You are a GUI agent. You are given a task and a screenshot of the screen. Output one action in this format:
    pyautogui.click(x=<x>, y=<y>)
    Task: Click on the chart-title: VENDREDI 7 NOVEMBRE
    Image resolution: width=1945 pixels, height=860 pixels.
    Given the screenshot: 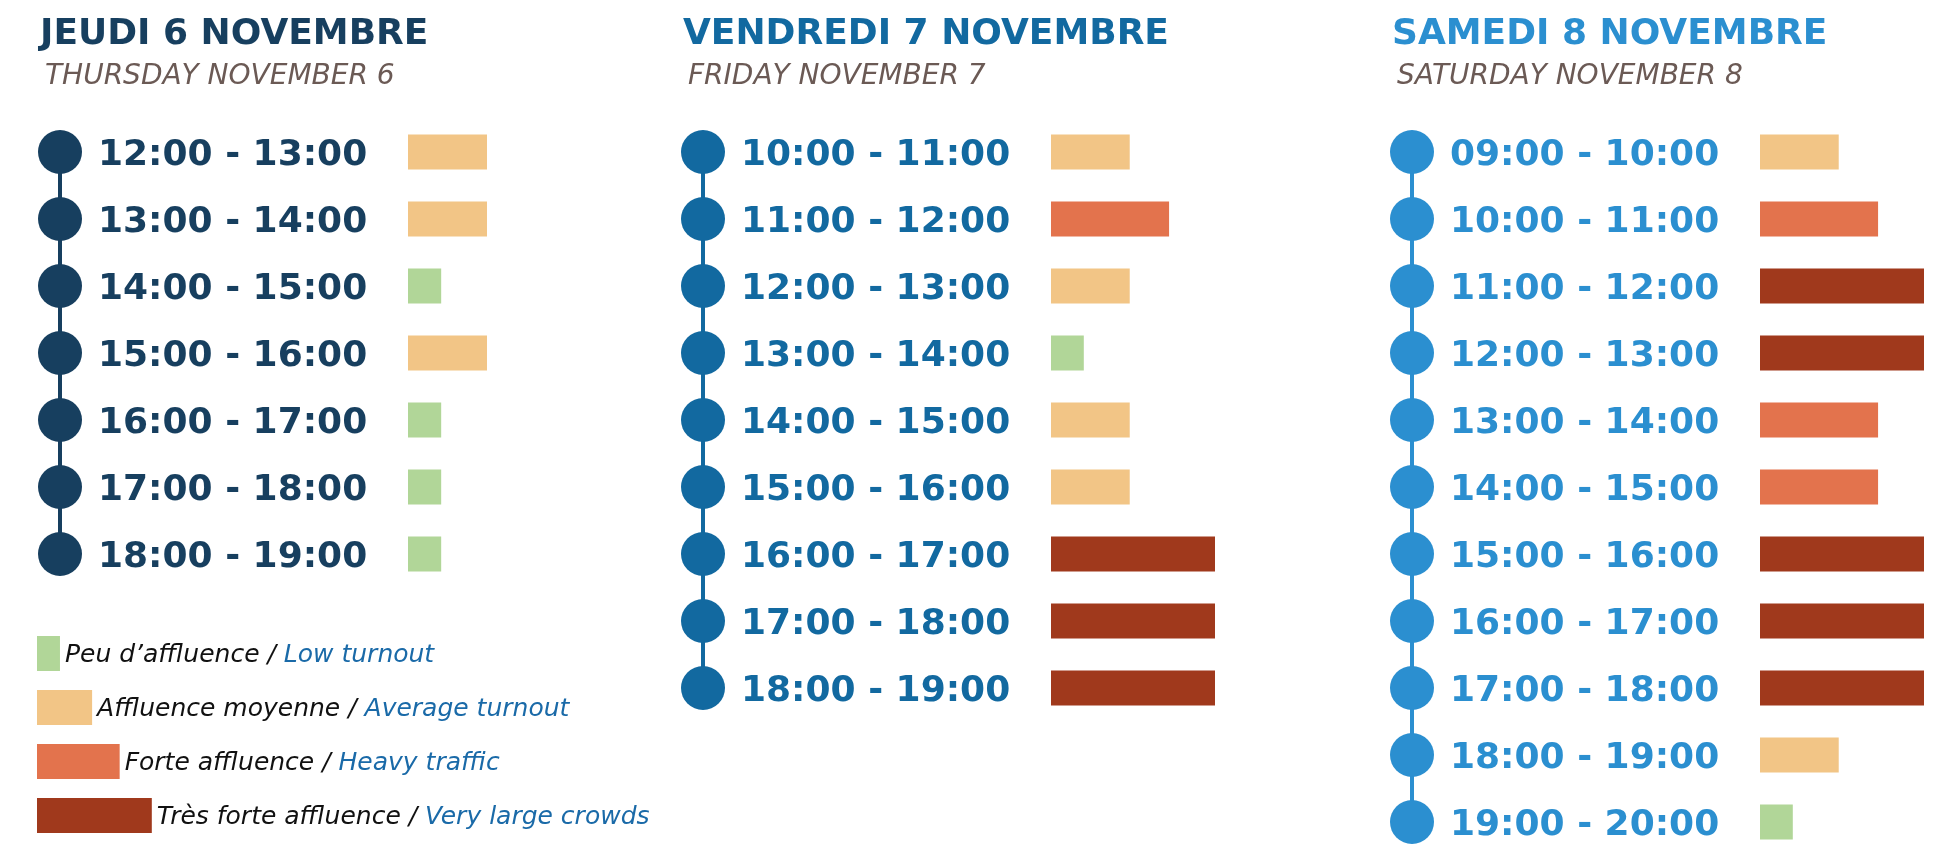 What is the action you would take?
    pyautogui.click(x=926, y=31)
    